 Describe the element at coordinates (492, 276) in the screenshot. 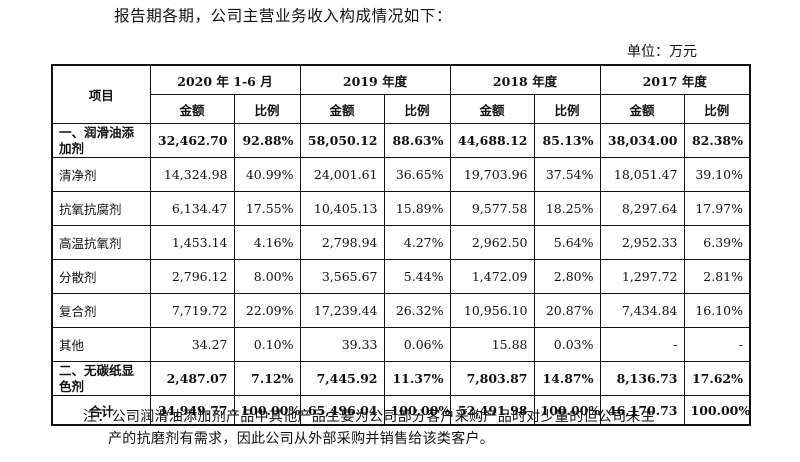

I see `amount-cell: 1,472.09` at that location.